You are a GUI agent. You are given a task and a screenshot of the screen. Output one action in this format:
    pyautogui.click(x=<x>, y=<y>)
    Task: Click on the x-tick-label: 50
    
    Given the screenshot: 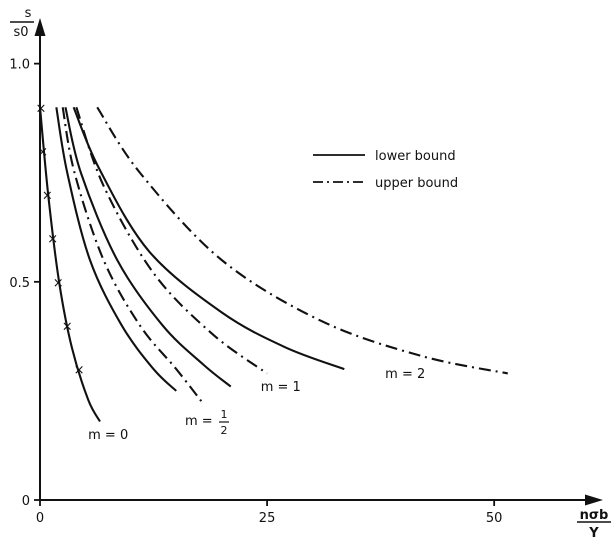 What is the action you would take?
    pyautogui.click(x=494, y=518)
    